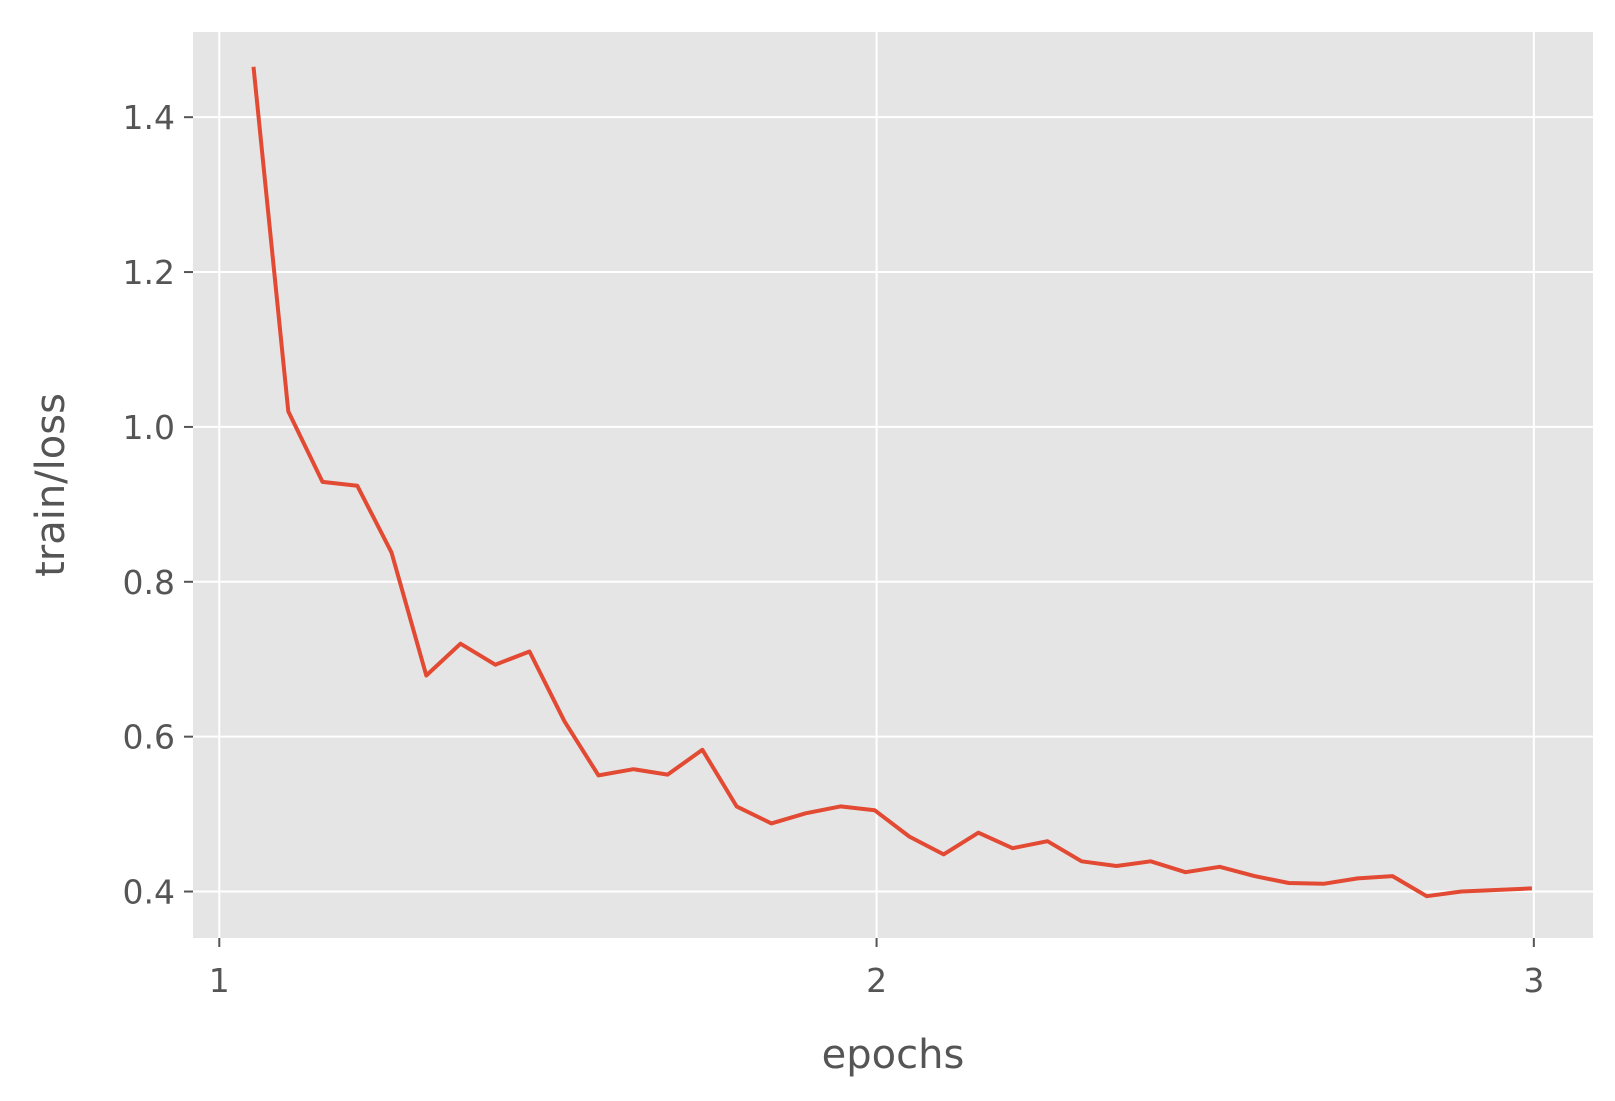 The width and height of the screenshot is (1615, 1101). What do you see at coordinates (1533, 980) in the screenshot?
I see `x-tick-label: 3` at bounding box center [1533, 980].